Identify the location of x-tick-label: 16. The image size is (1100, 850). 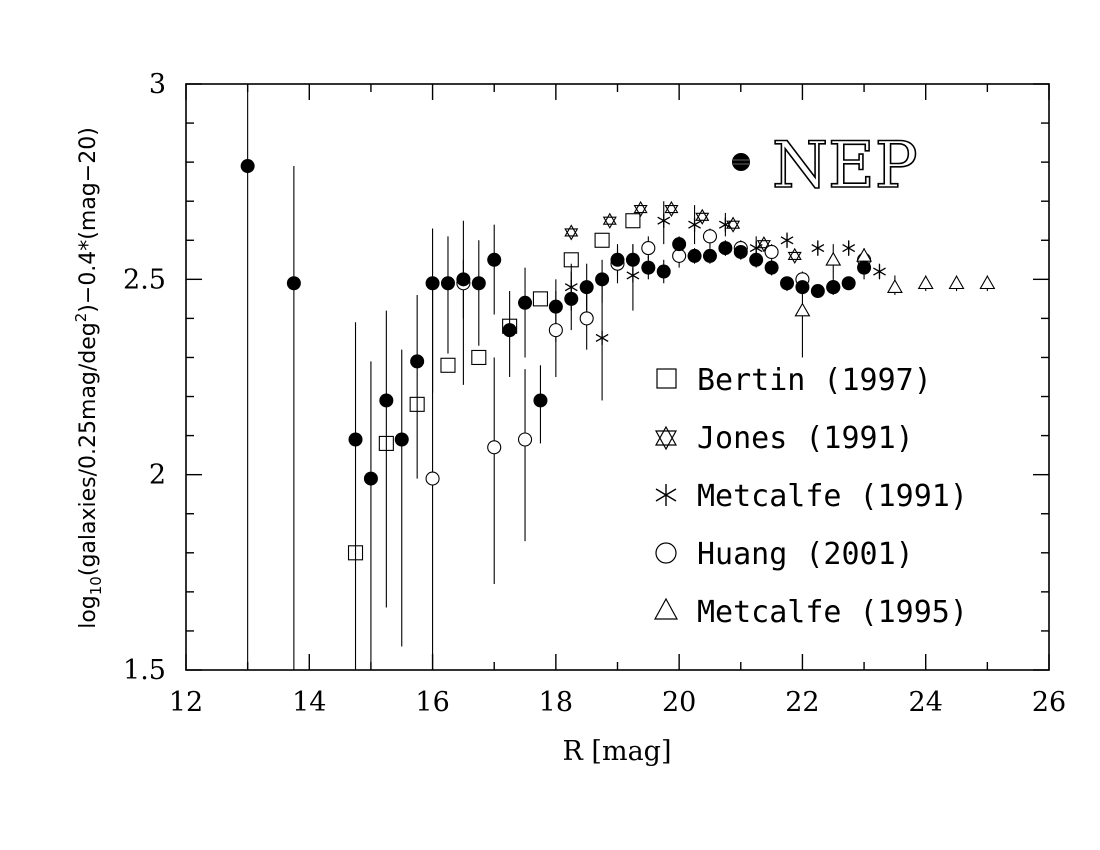
(432, 702).